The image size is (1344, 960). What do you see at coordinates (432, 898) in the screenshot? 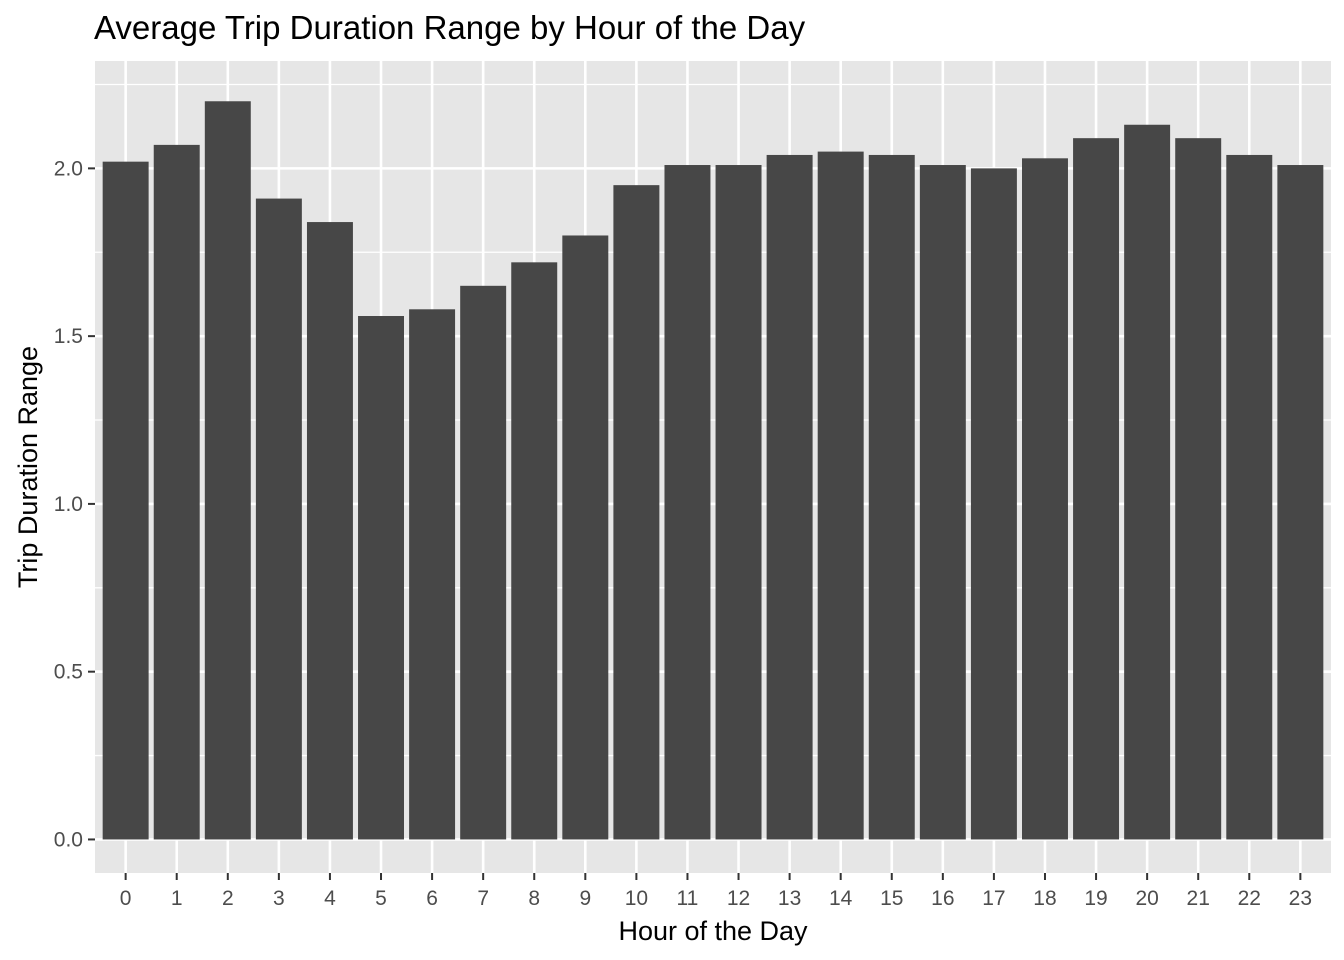
I see `x-tick-label: 6` at bounding box center [432, 898].